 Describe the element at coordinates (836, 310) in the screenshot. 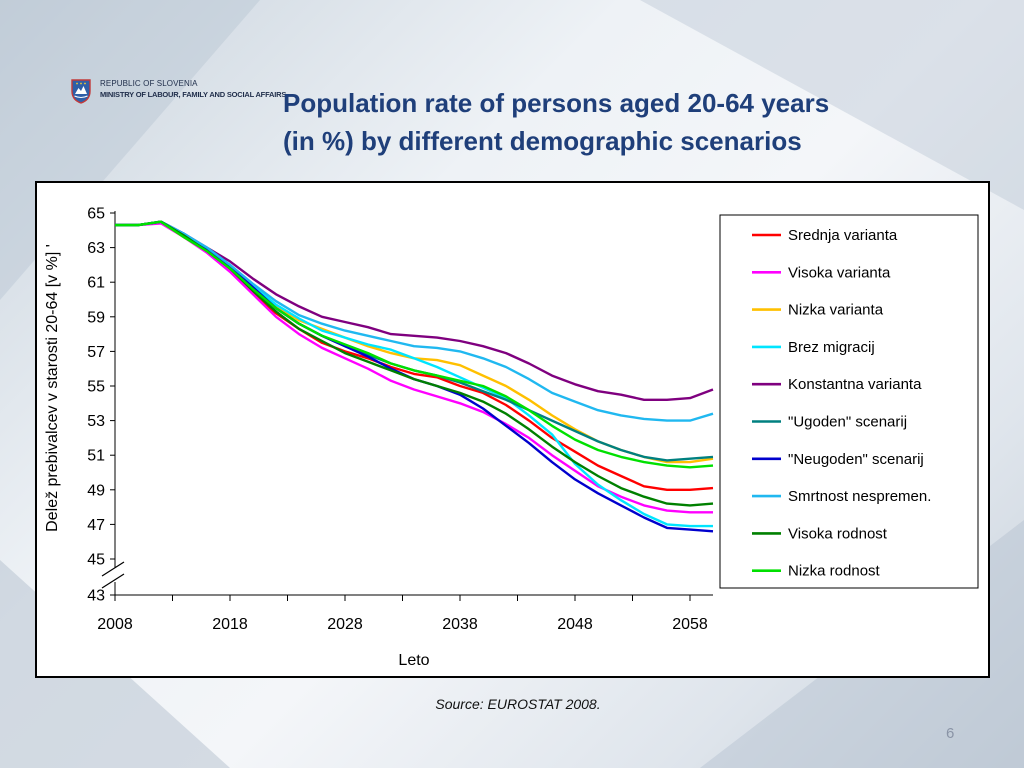

I see `legend-label: Nizka varianta` at that location.